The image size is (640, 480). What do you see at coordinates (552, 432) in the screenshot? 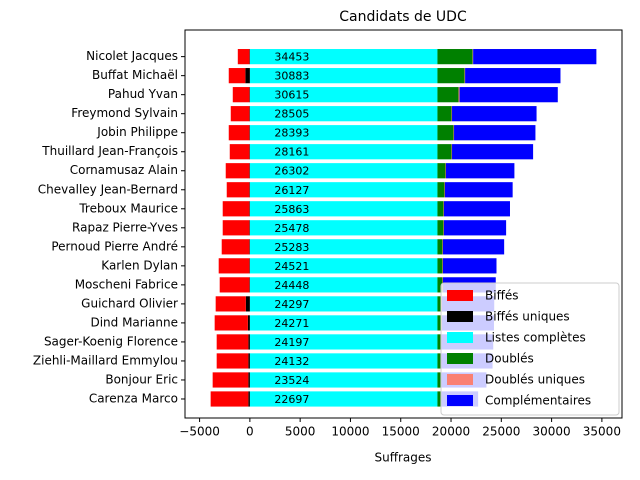
I see `x-tick-label: 30000` at bounding box center [552, 432].